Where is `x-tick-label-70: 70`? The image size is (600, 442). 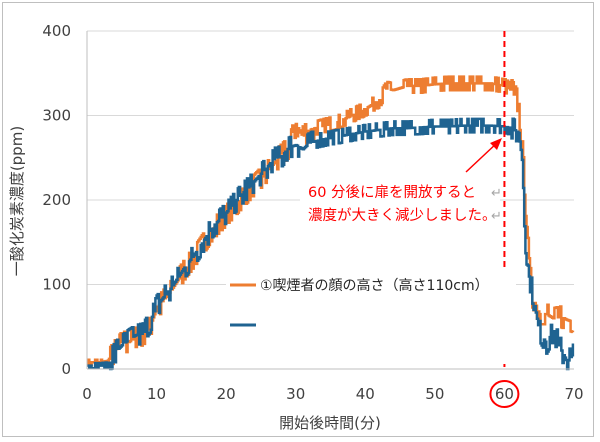 x-tick-label-70: 70 is located at coordinates (573, 394).